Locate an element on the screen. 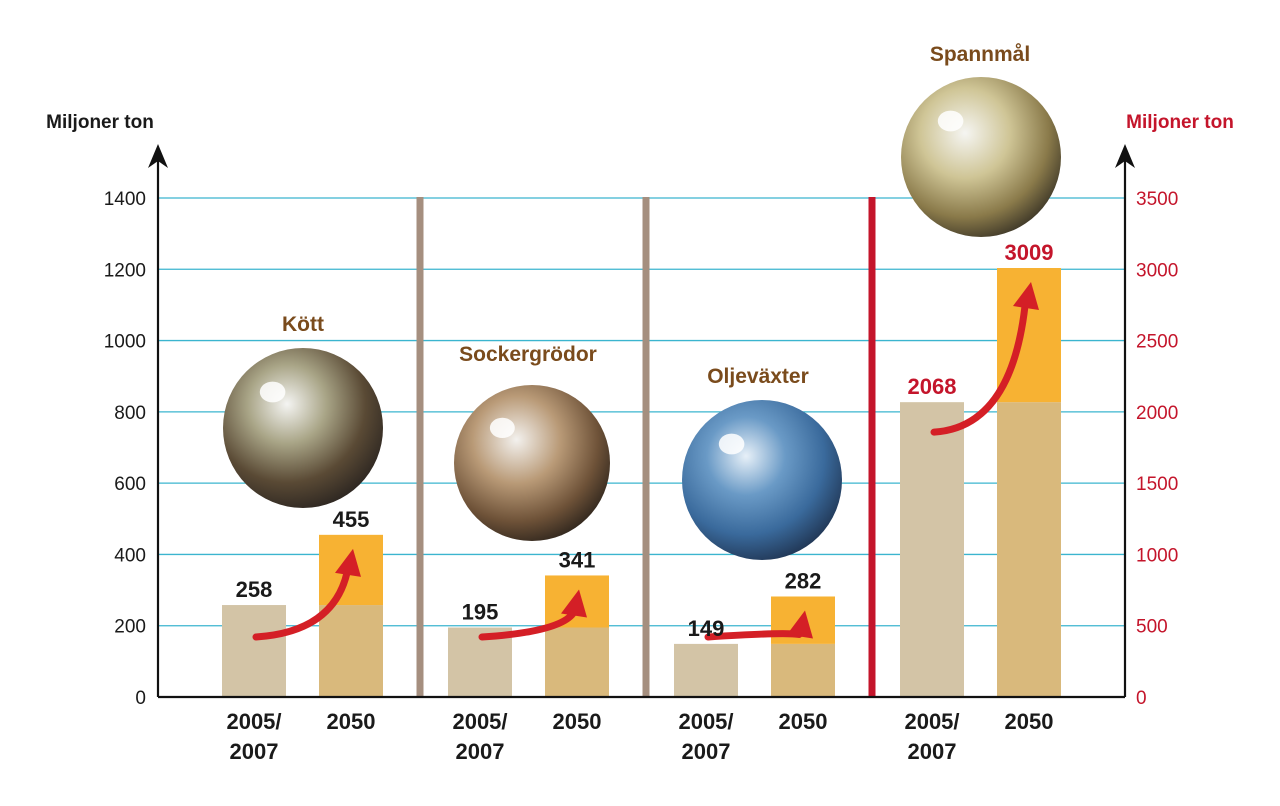 This screenshot has width=1280, height=806. value-label: 258 is located at coordinates (254, 589).